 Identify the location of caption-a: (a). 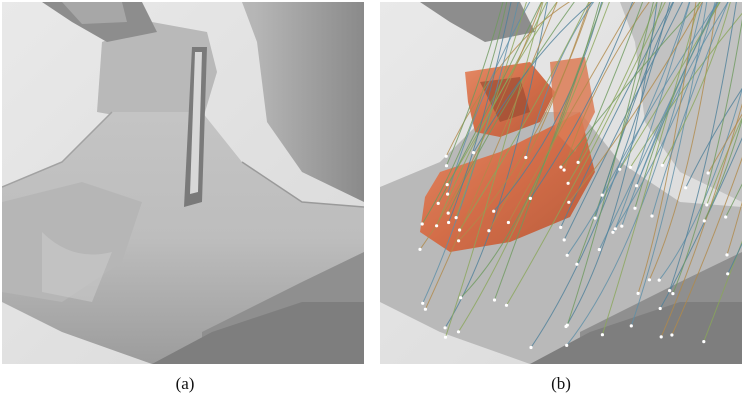
(185, 383).